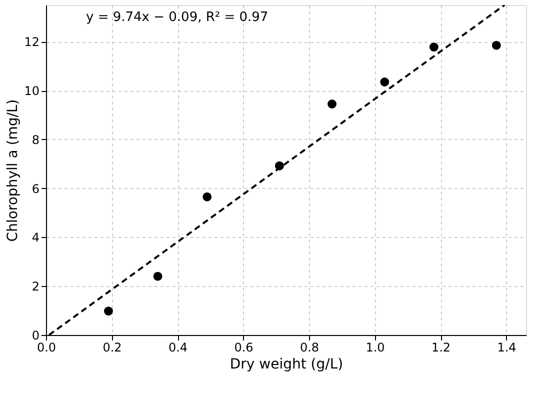  What do you see at coordinates (441, 347) in the screenshot?
I see `x-tick-label: 1.2` at bounding box center [441, 347].